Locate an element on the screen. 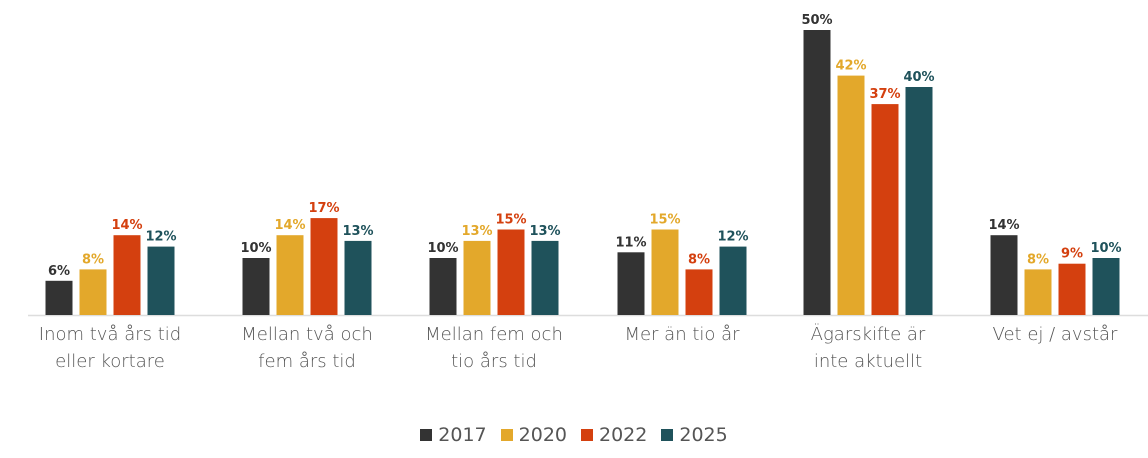  data-label: 42% is located at coordinates (850, 66).